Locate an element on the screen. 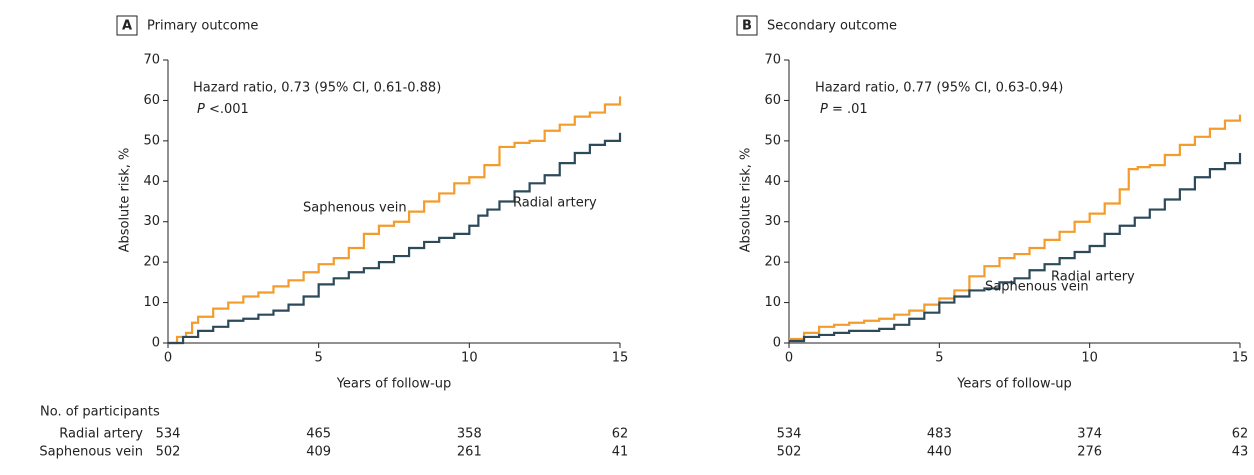 The image size is (1254, 475). at-risk-value: 41 is located at coordinates (620, 452).